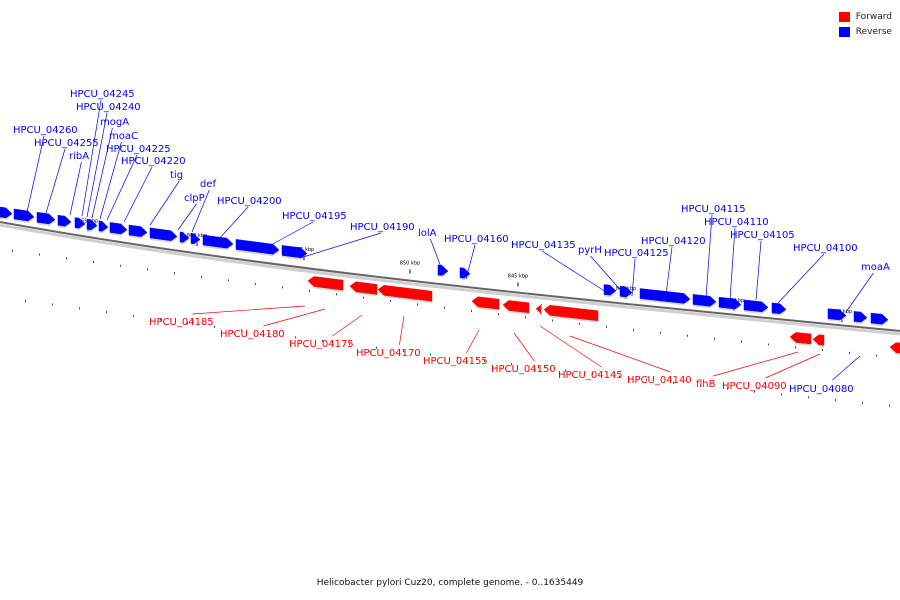 The width and height of the screenshot is (900, 600). I want to click on legend-reverse: Reverse, so click(865, 31).